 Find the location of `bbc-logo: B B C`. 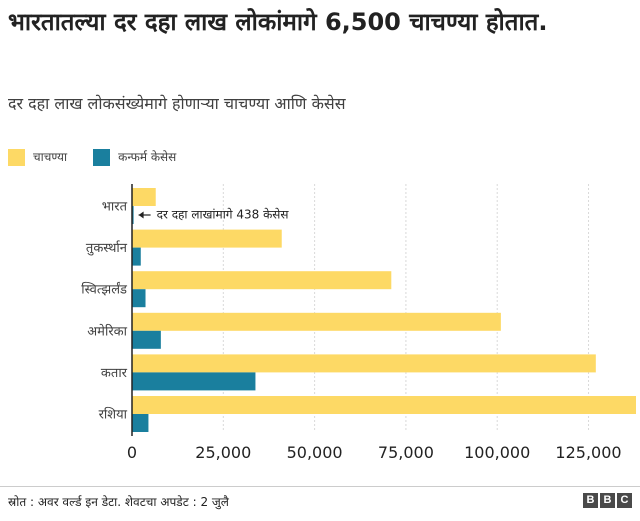

bbc-logo: B B C is located at coordinates (606, 500).